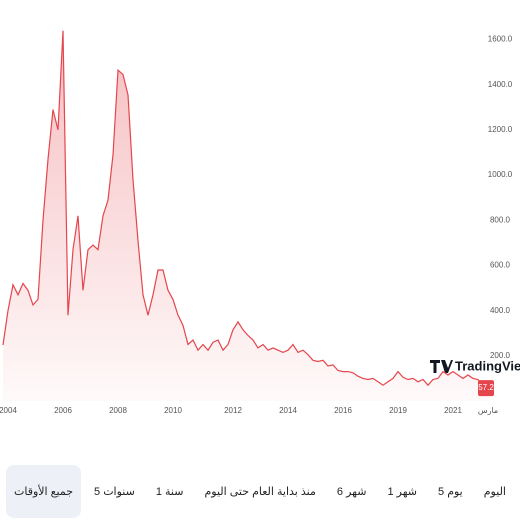  I want to click on y-tick-label: 1400.0, so click(500, 84).